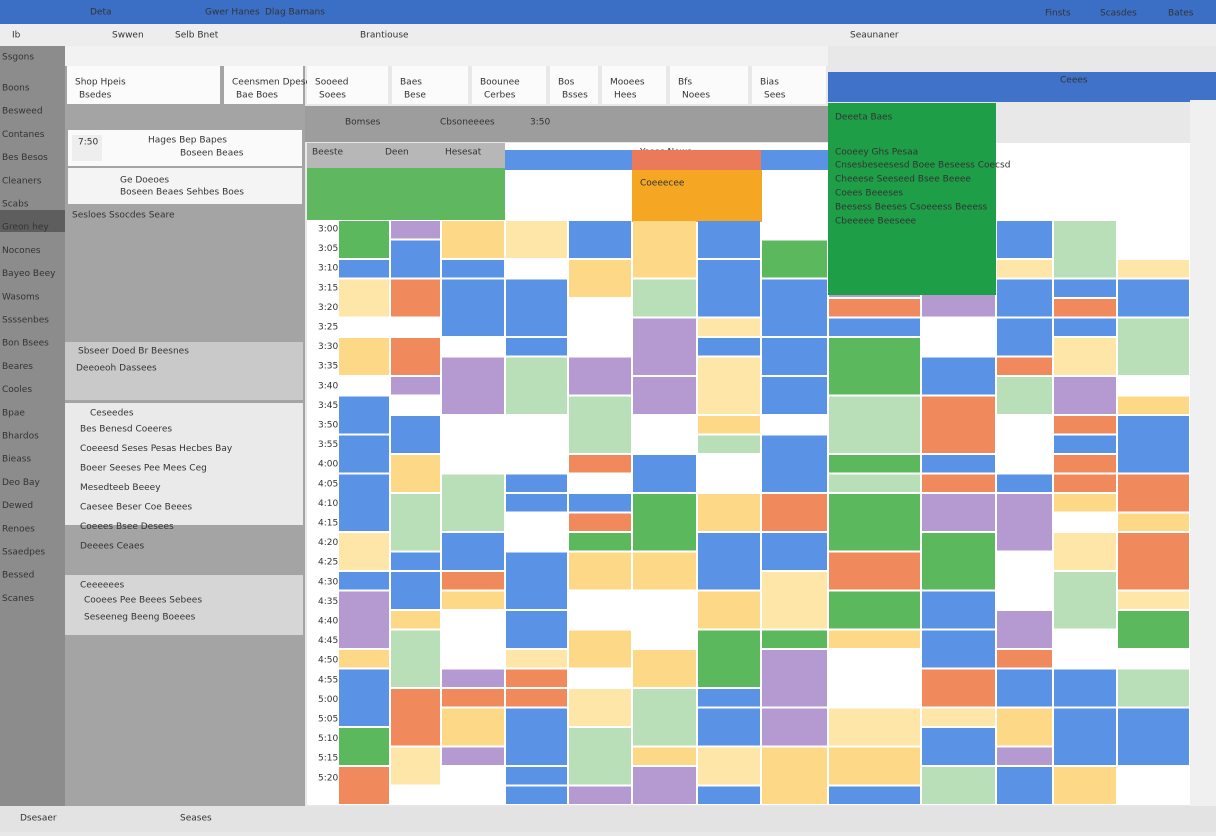  Describe the element at coordinates (608, 12) in the screenshot. I see `top-bar` at that location.